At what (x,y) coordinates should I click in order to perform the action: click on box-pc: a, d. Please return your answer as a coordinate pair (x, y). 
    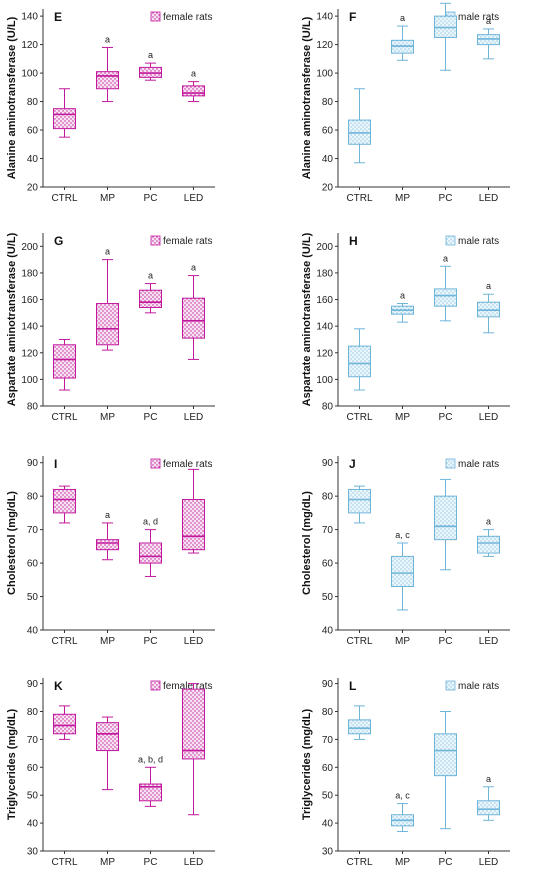
    Looking at the image, I should click on (150, 547).